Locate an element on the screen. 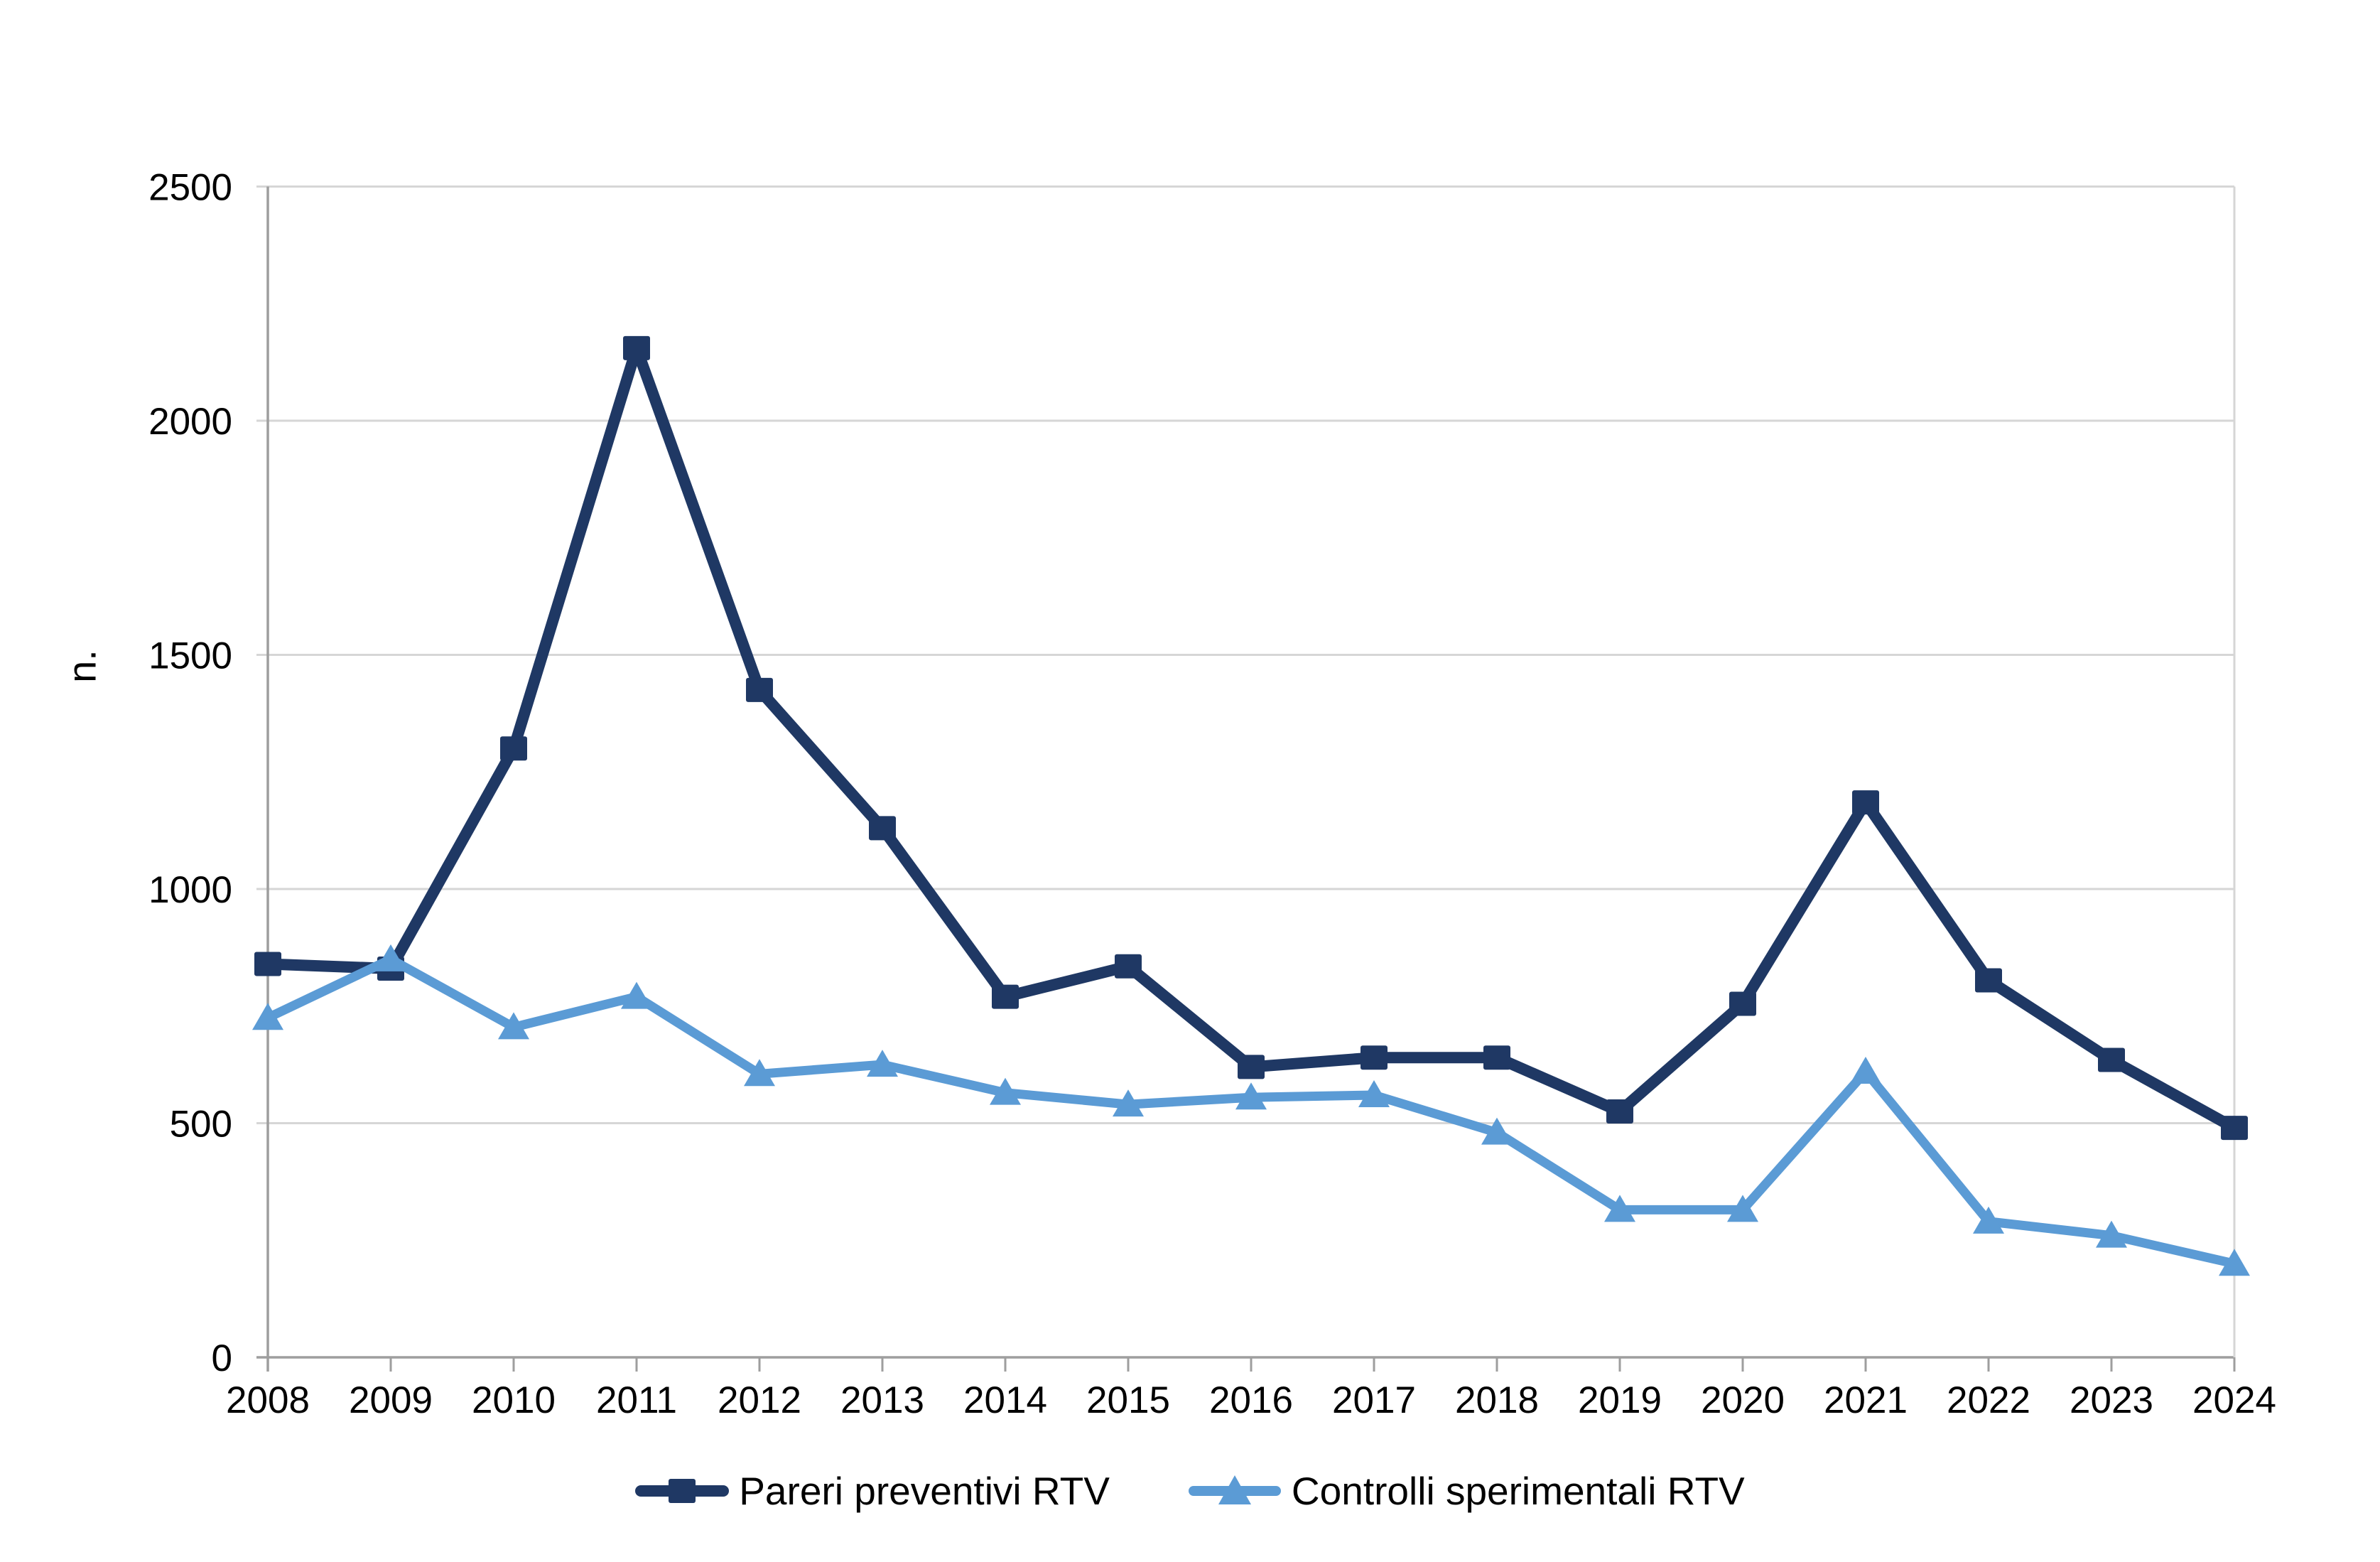  x-tick-label: 2021 is located at coordinates (1866, 1400).